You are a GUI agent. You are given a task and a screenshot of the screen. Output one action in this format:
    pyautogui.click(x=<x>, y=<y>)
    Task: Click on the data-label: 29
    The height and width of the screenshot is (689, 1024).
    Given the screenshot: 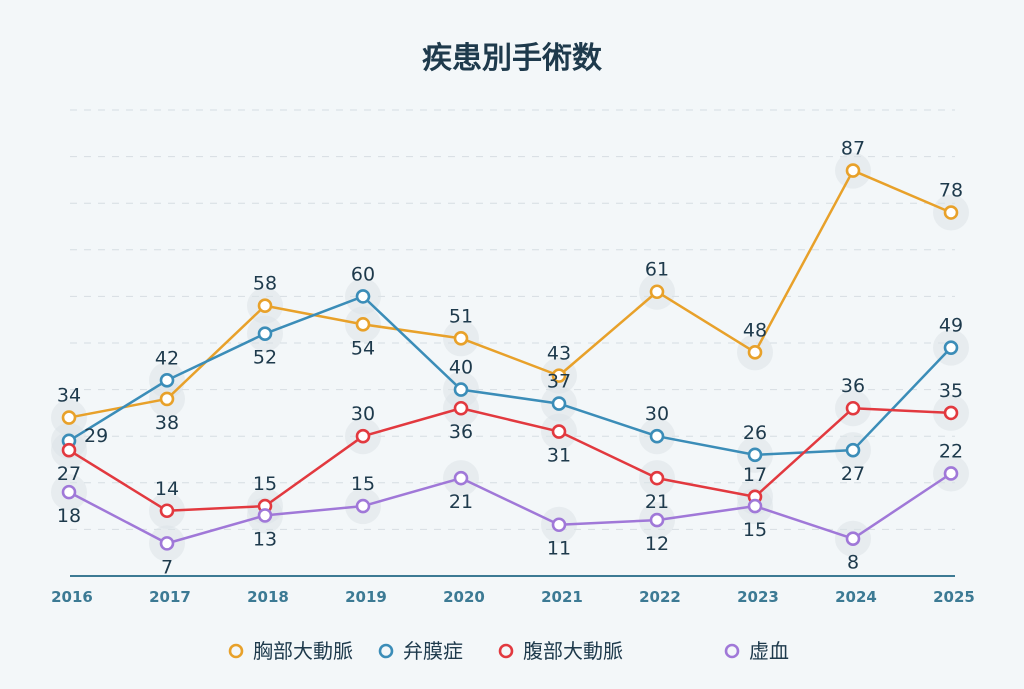 What is the action you would take?
    pyautogui.click(x=96, y=436)
    